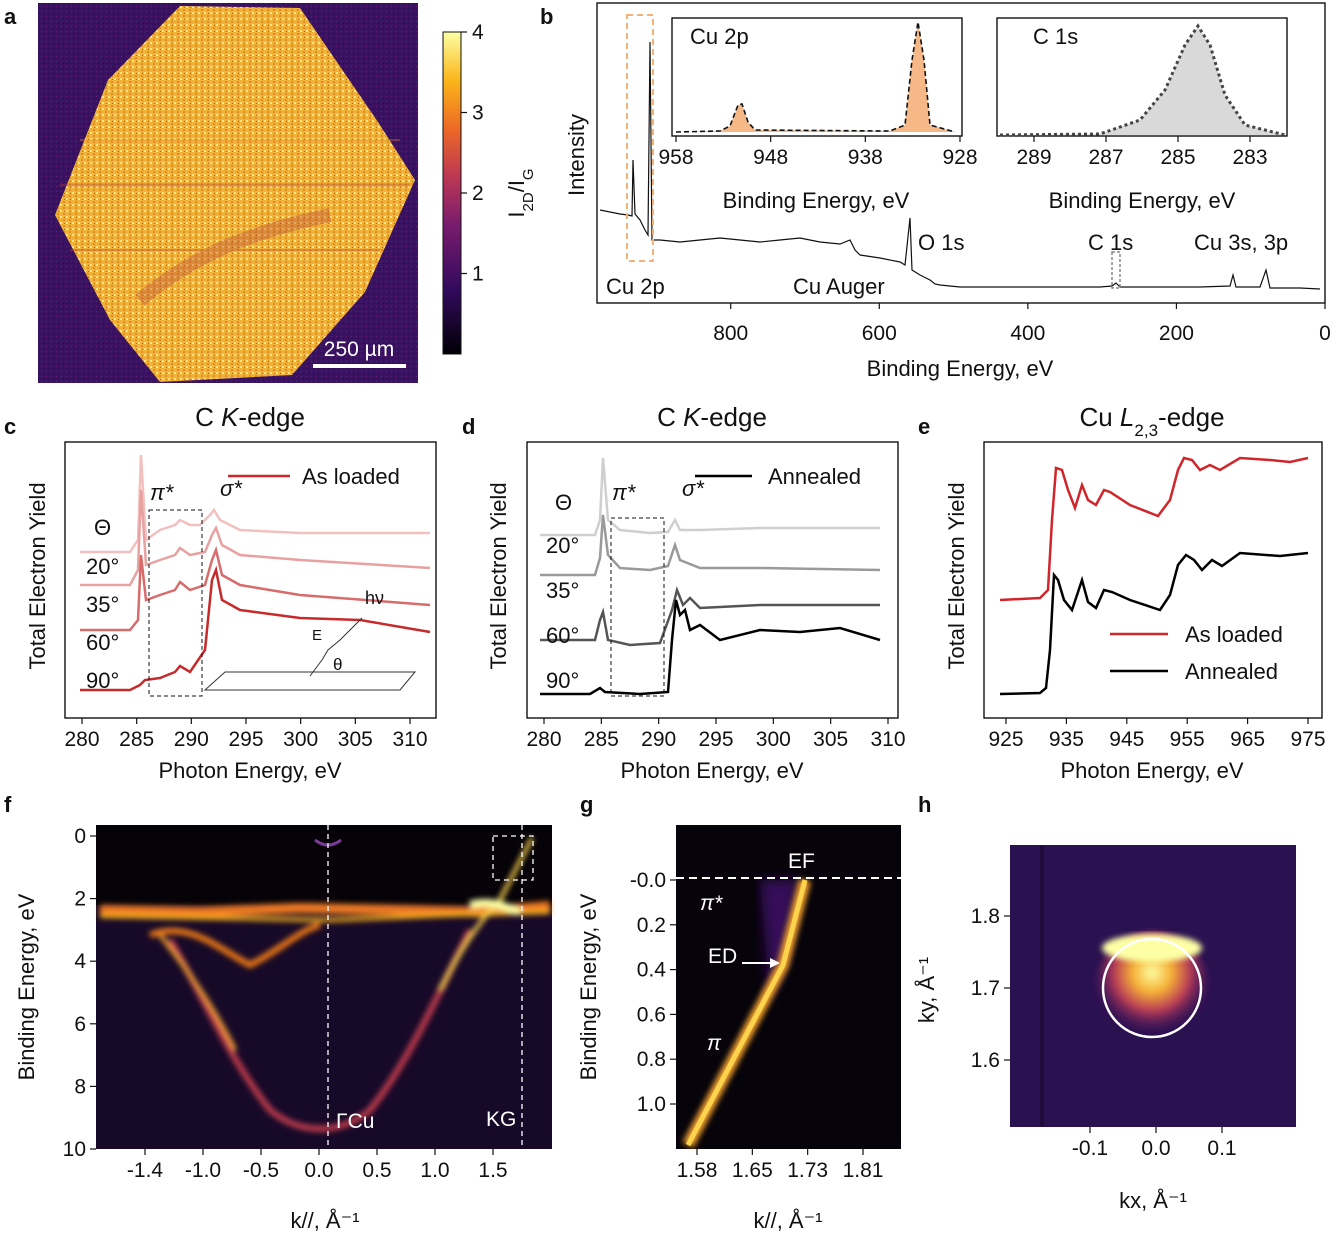 This screenshot has width=1336, height=1243. Describe the element at coordinates (8, 804) in the screenshot. I see `panel-label-f: f` at that location.